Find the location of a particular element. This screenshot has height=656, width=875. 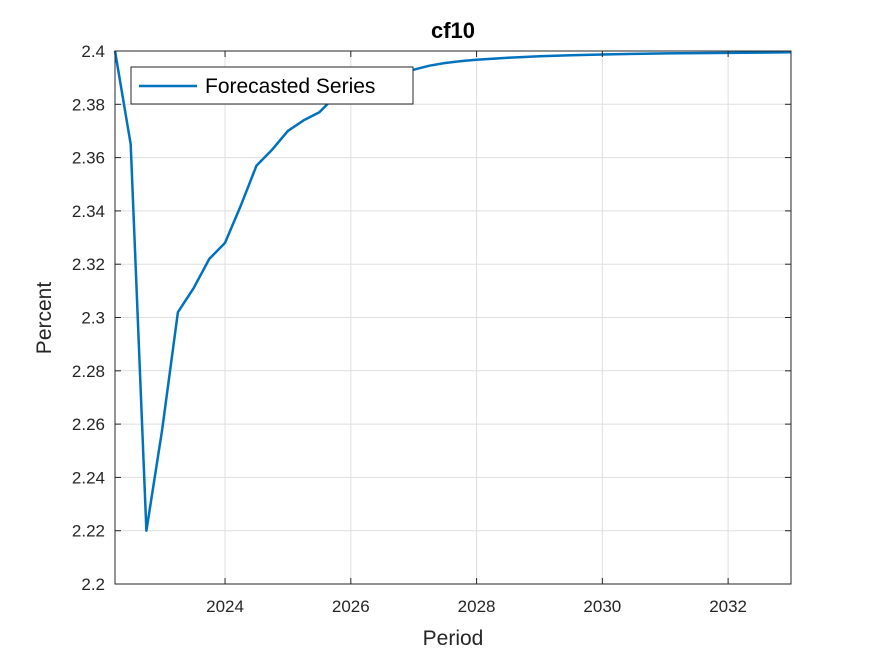

x-tick-label: 2030 is located at coordinates (602, 606).